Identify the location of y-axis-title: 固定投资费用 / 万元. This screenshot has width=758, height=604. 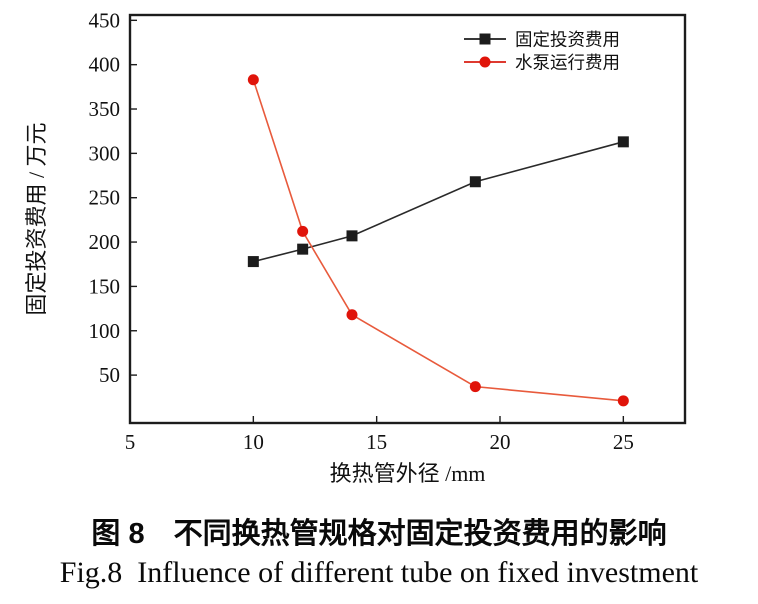
(36, 218).